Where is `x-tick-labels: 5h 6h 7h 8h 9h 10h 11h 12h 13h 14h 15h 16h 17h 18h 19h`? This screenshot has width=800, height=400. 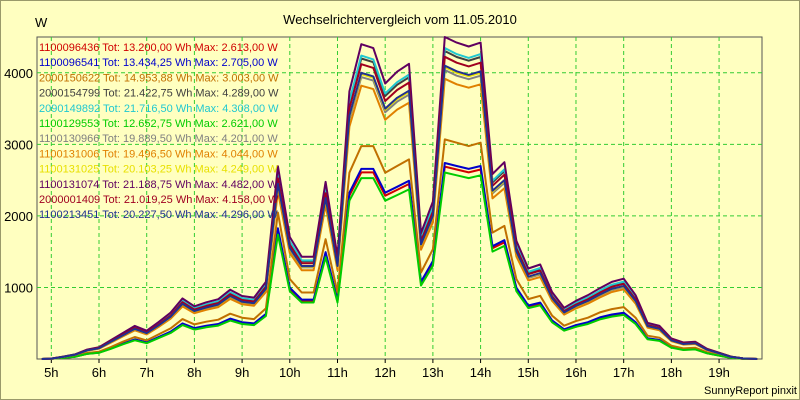 x-tick-labels: 5h 6h 7h 8h 9h 10h 11h 12h 13h 14h 15h 16h 17h 18h 19h is located at coordinates (387, 372).